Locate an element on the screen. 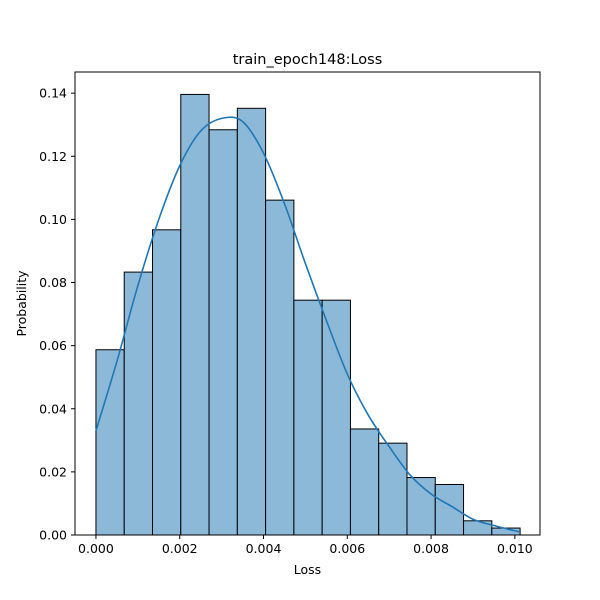  y-axis-ticks: 0.00 0.02 0.04 0.06 0.08 0.10 0.12 0.14 is located at coordinates (57, 314).